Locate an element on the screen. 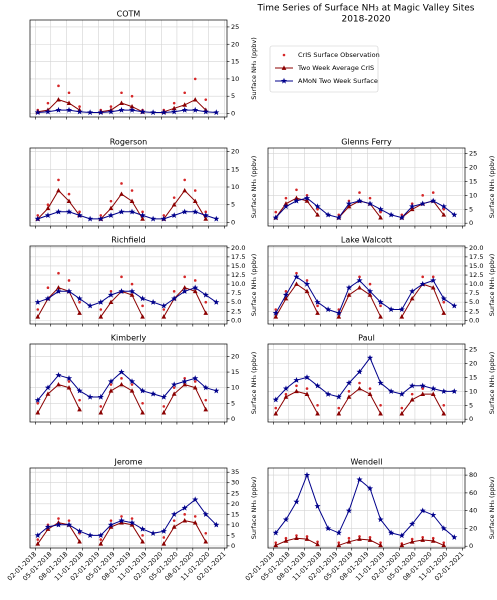  panel-title: Glenns Ferry is located at coordinates (366, 142).